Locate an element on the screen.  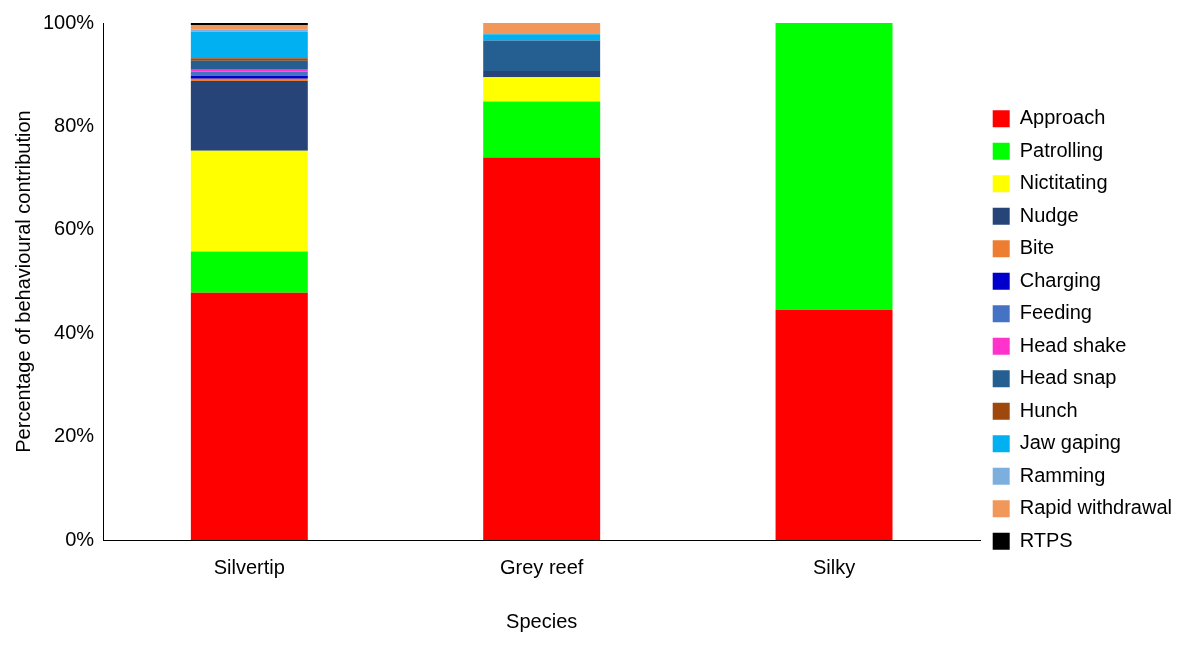
legend-label: Hunch is located at coordinates (1048, 409).